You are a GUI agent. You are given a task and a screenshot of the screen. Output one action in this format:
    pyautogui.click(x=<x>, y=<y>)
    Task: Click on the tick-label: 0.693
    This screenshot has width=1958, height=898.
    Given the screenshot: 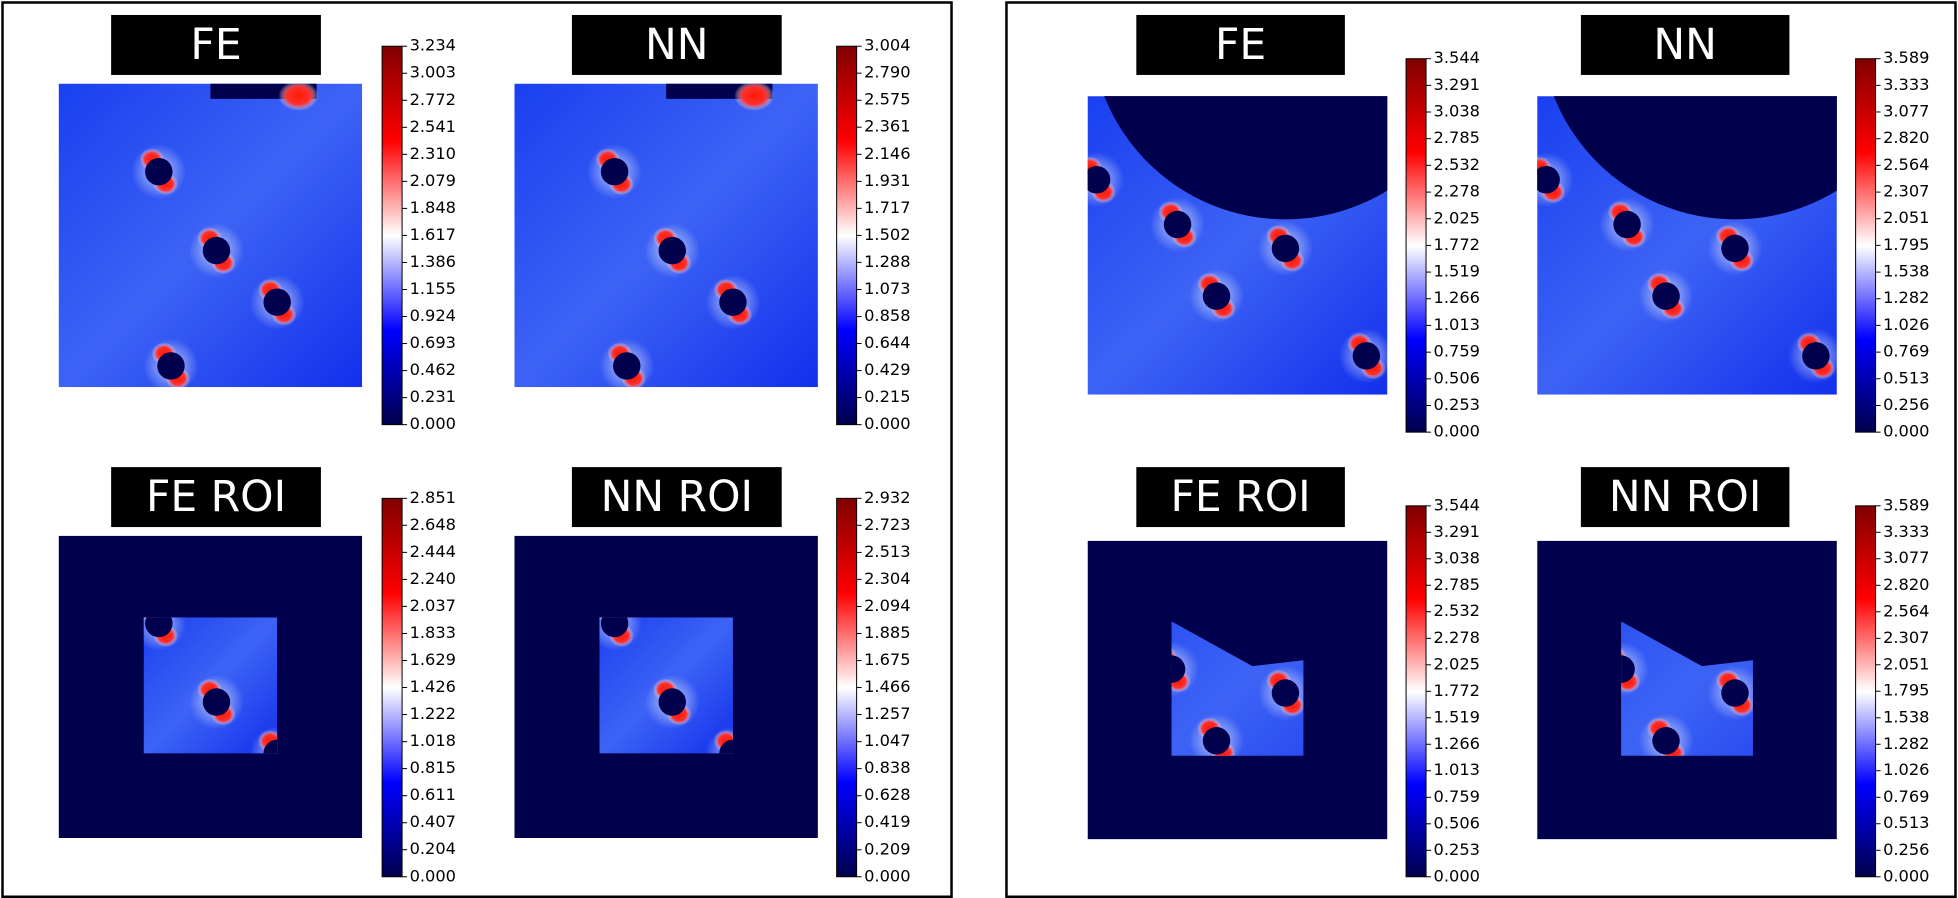 What is the action you would take?
    pyautogui.click(x=433, y=342)
    